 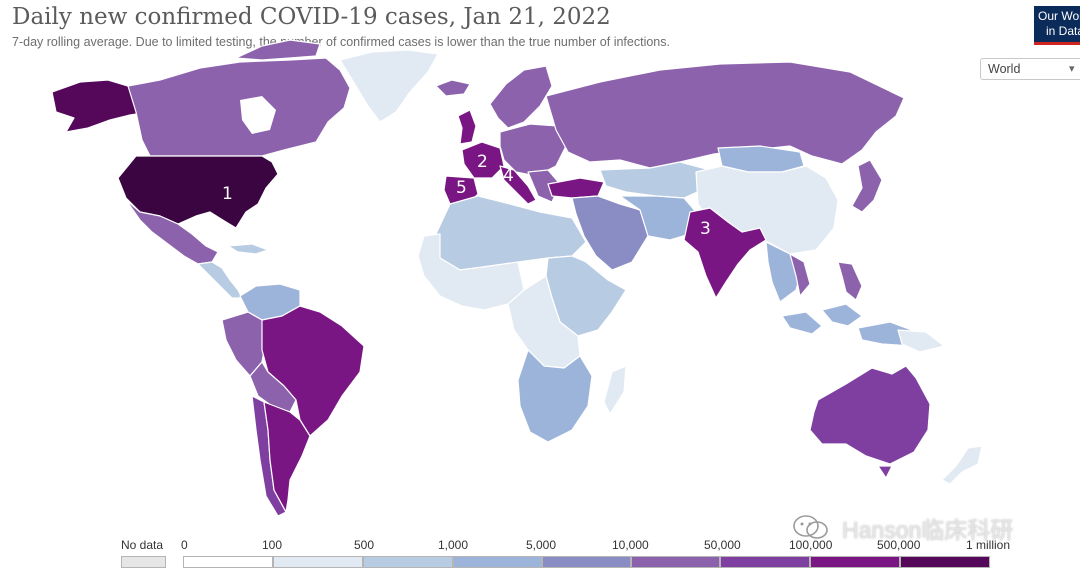 I want to click on country-greenland, so click(x=389, y=86).